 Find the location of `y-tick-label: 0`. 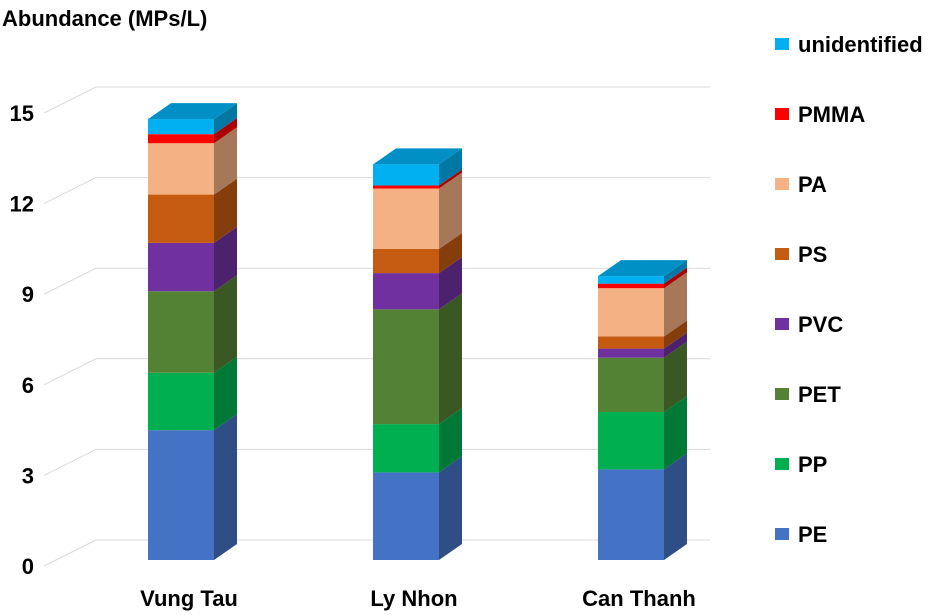

y-tick-label: 0 is located at coordinates (28, 566).